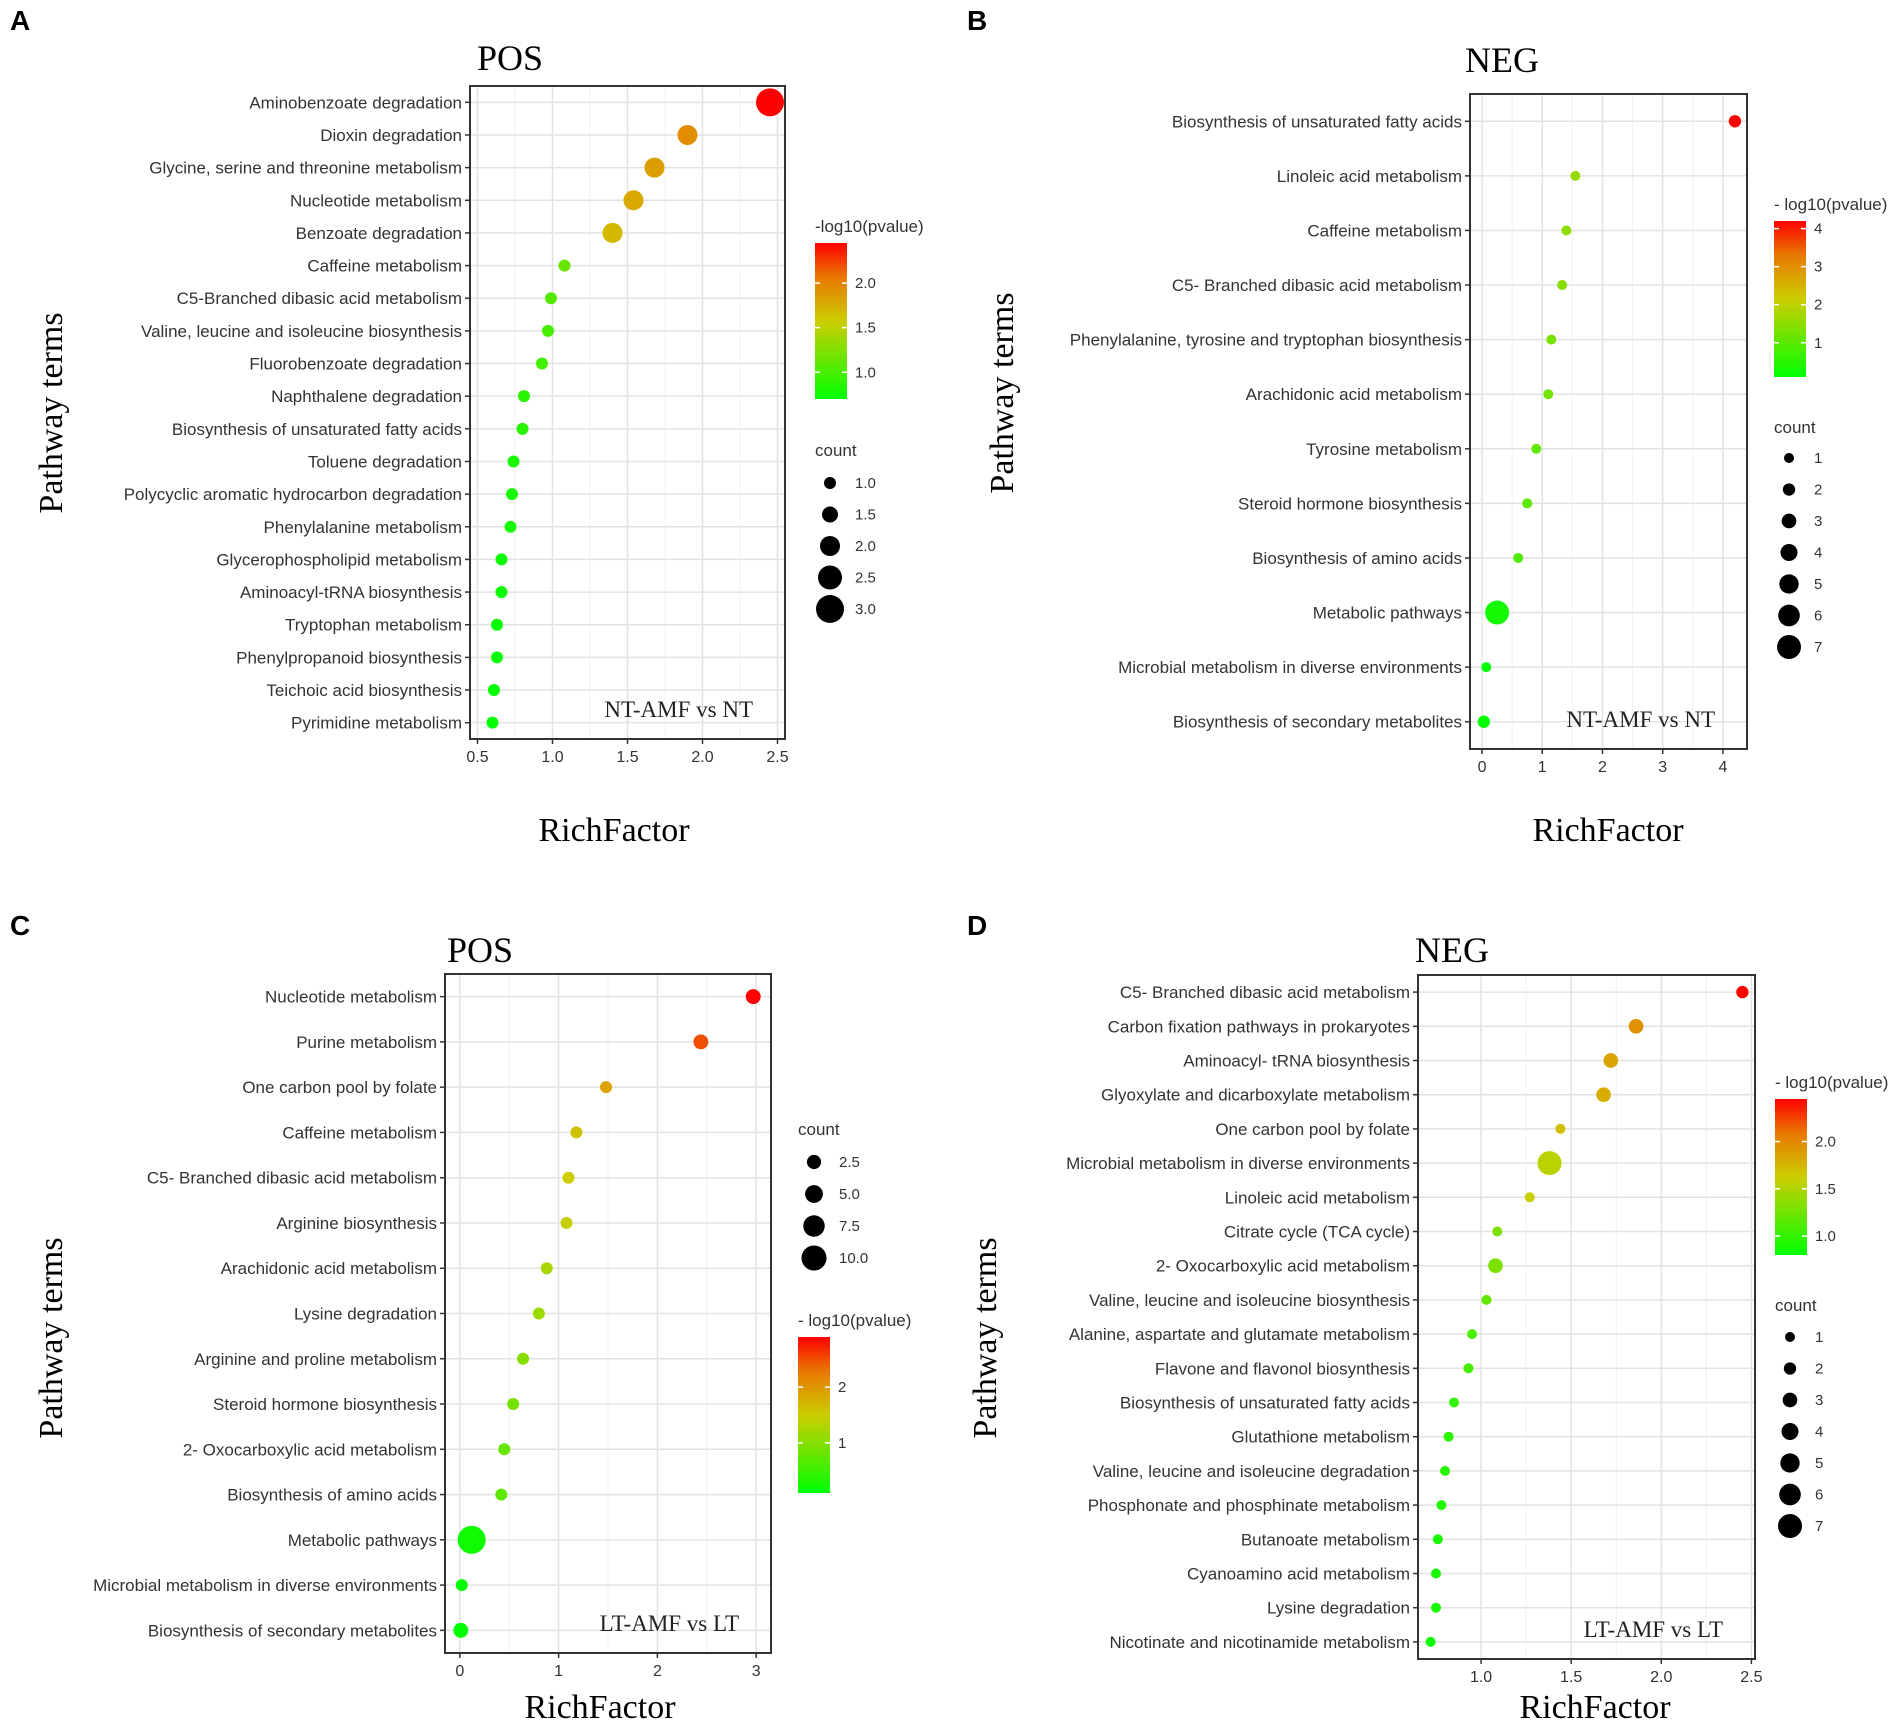 Image resolution: width=1902 pixels, height=1734 pixels. Describe the element at coordinates (977, 20) in the screenshot. I see `panel-letter: B` at that location.